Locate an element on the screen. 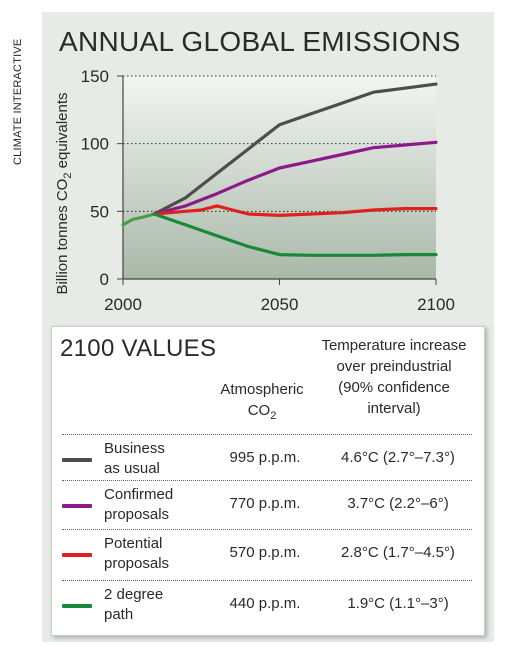 This screenshot has width=514, height=645. table-row: 2 degree path 440 p.p.m. 1.9°C (1.1°–3°) is located at coordinates (268, 605).